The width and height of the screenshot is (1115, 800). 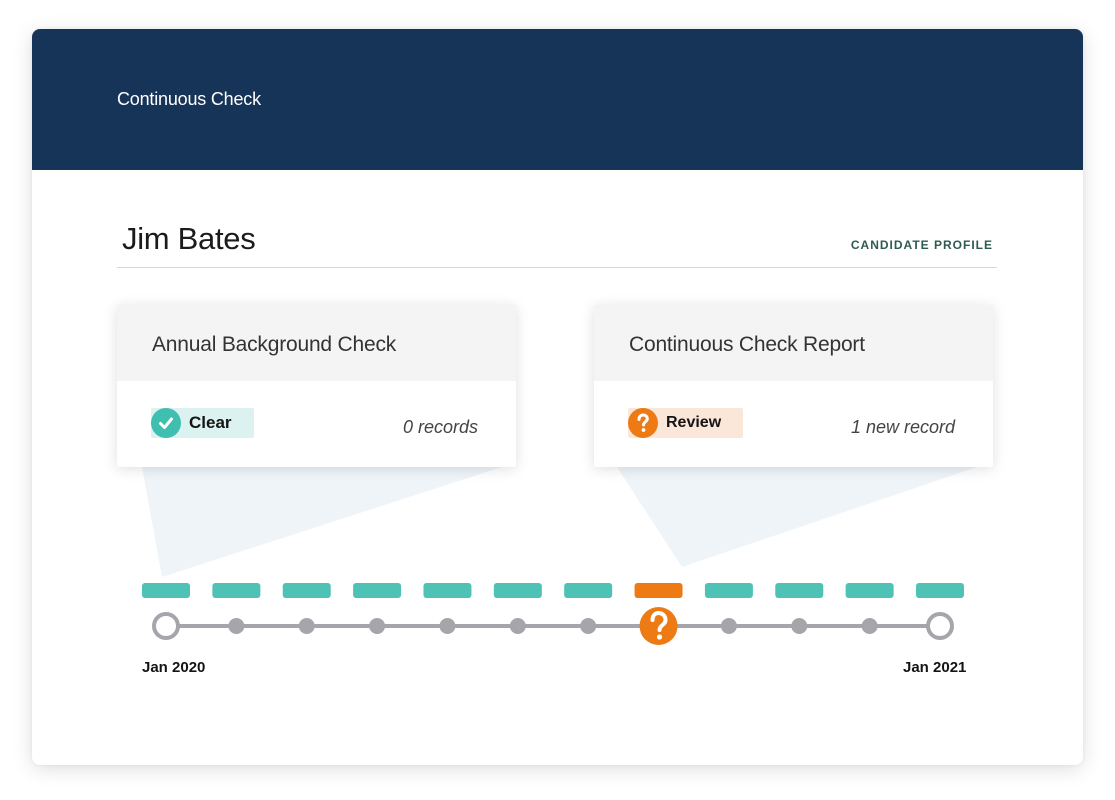 I want to click on status-label: Clear, so click(x=210, y=422).